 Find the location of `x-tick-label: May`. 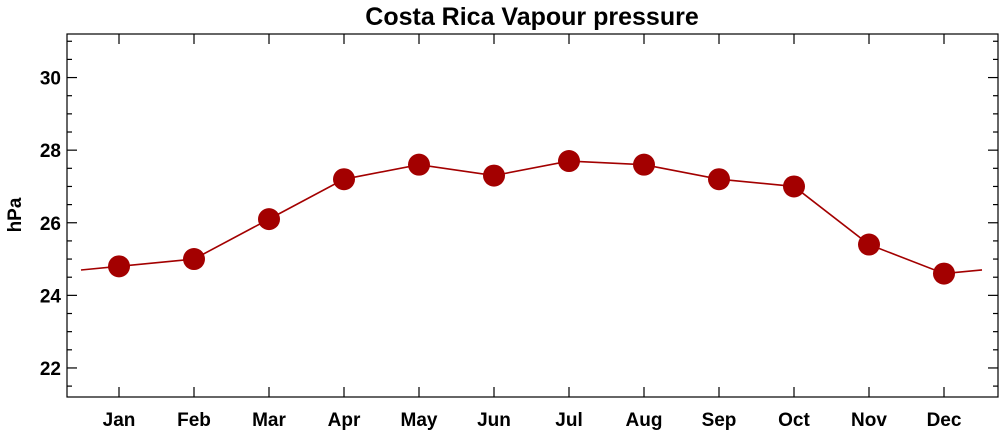

x-tick-label: May is located at coordinates (419, 420).